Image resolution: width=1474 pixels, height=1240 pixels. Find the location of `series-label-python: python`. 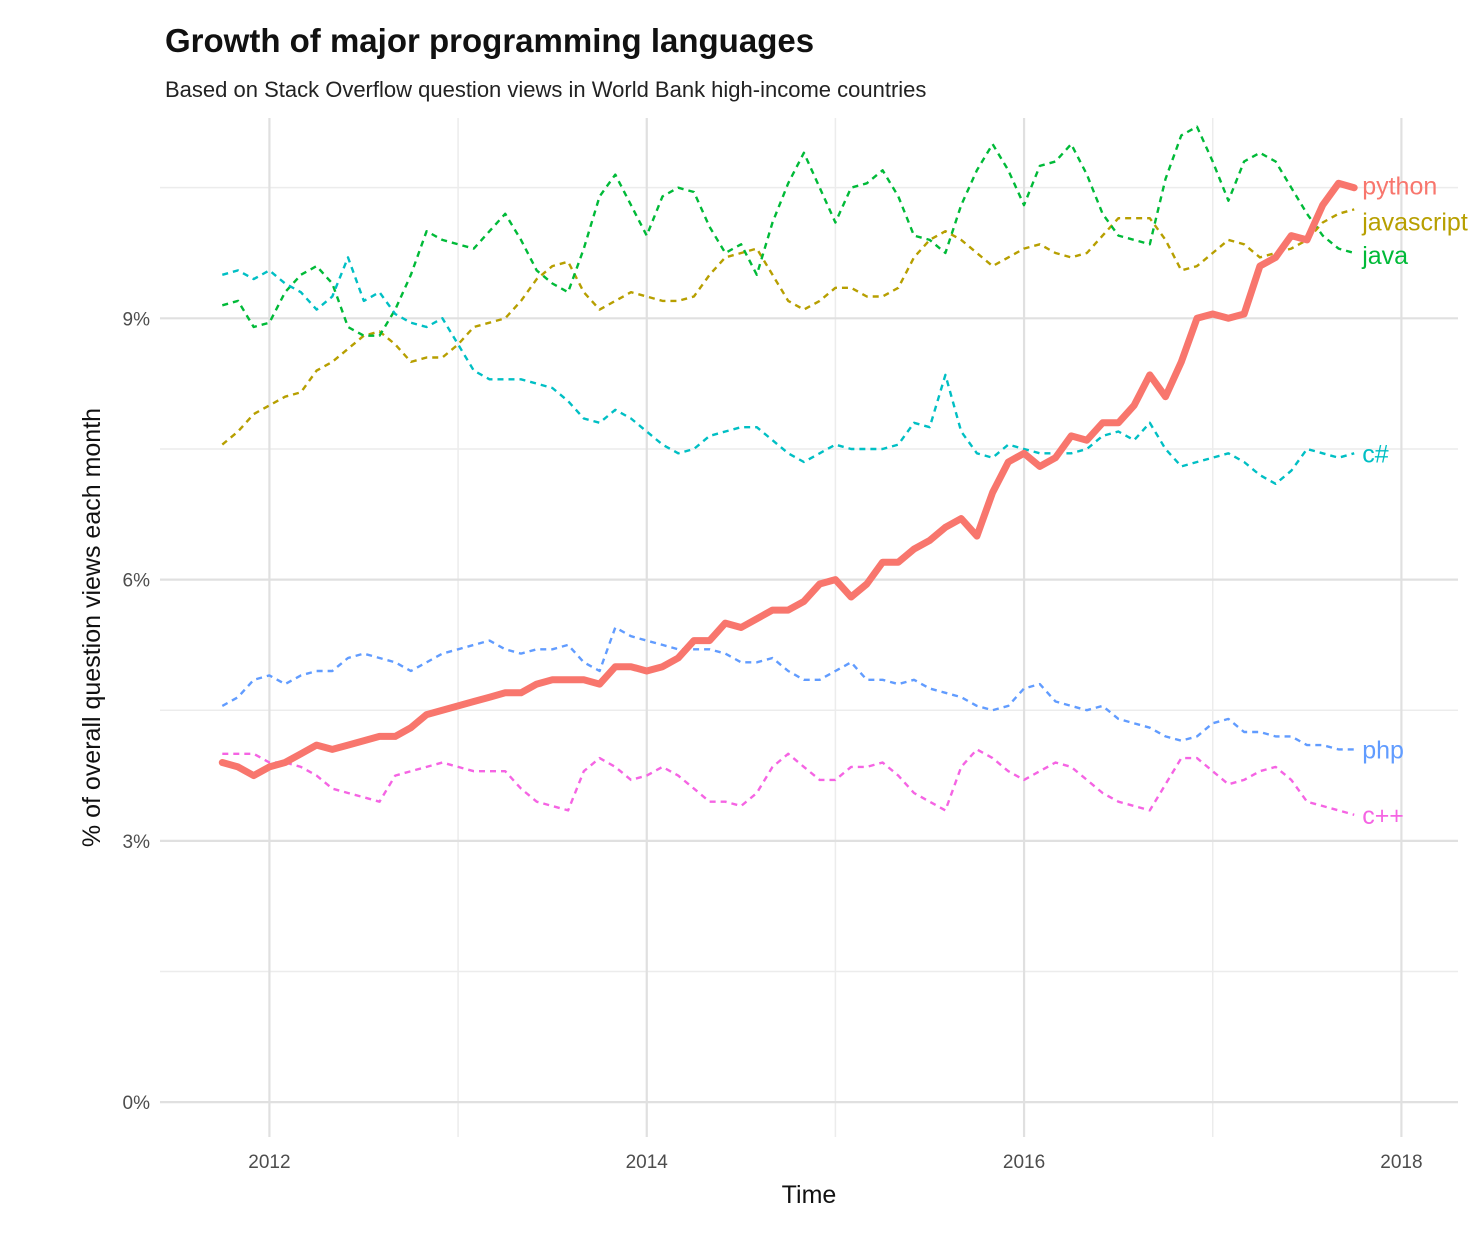

series-label-python: python is located at coordinates (1399, 187).